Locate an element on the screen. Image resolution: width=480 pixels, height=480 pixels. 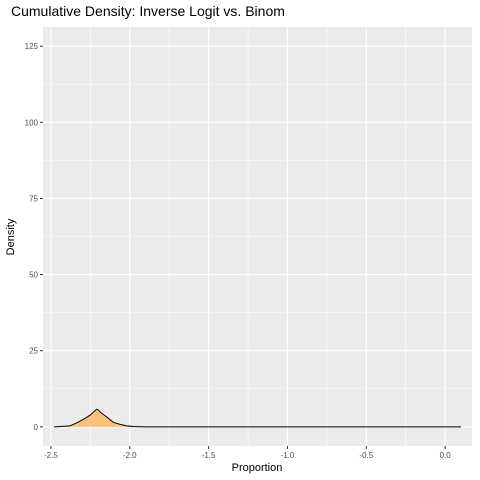
density-line is located at coordinates (257, 418).